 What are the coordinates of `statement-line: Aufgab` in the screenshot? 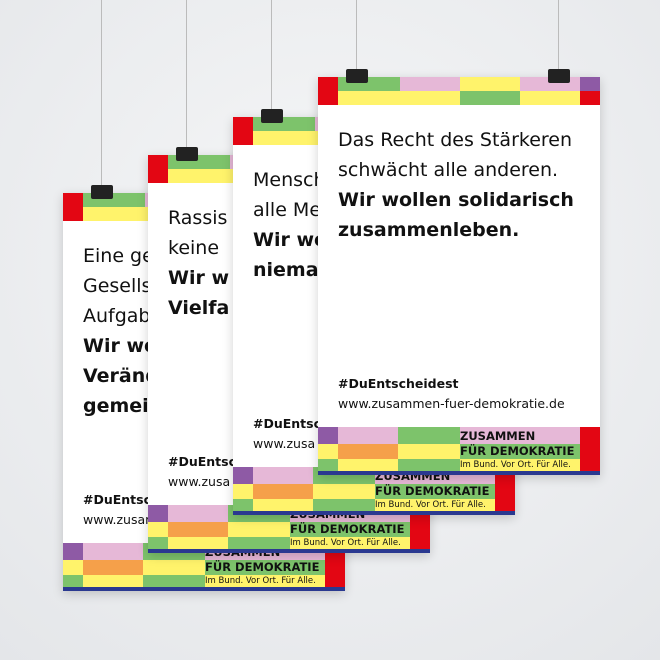 It's located at (117, 316).